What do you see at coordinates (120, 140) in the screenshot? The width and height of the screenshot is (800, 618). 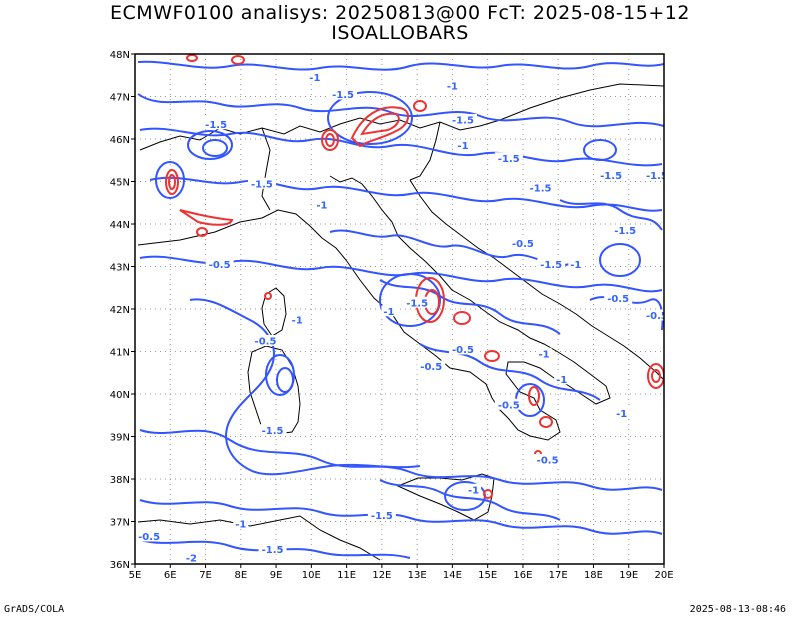 I see `lat-tick-label: 46N` at bounding box center [120, 140].